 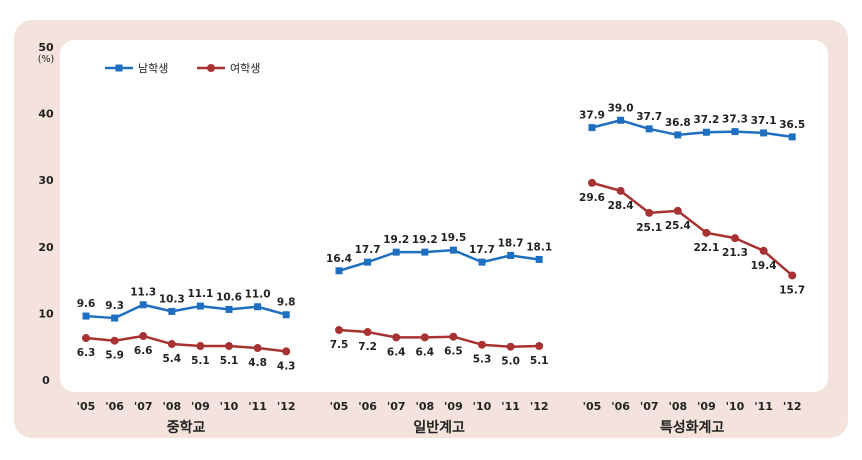 What do you see at coordinates (172, 299) in the screenshot?
I see `data-label-male: 10.3` at bounding box center [172, 299].